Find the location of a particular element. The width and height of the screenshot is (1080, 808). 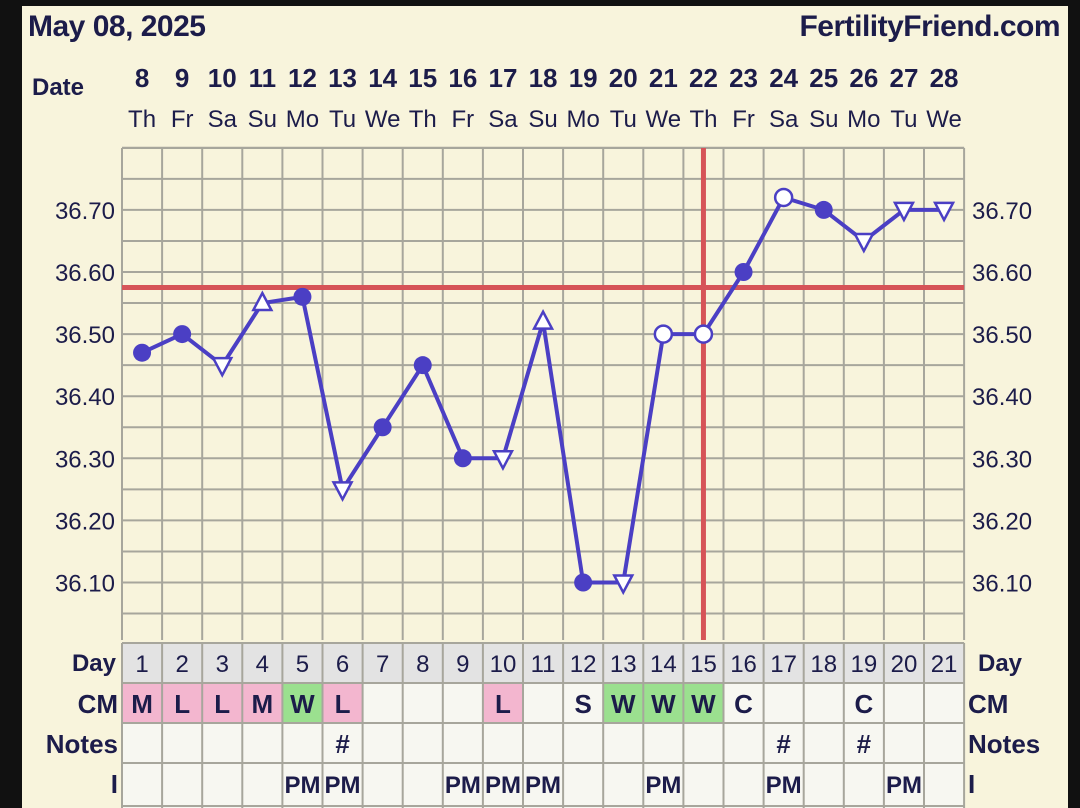

y-tick-label-left: 36.40 is located at coordinates (85, 397).